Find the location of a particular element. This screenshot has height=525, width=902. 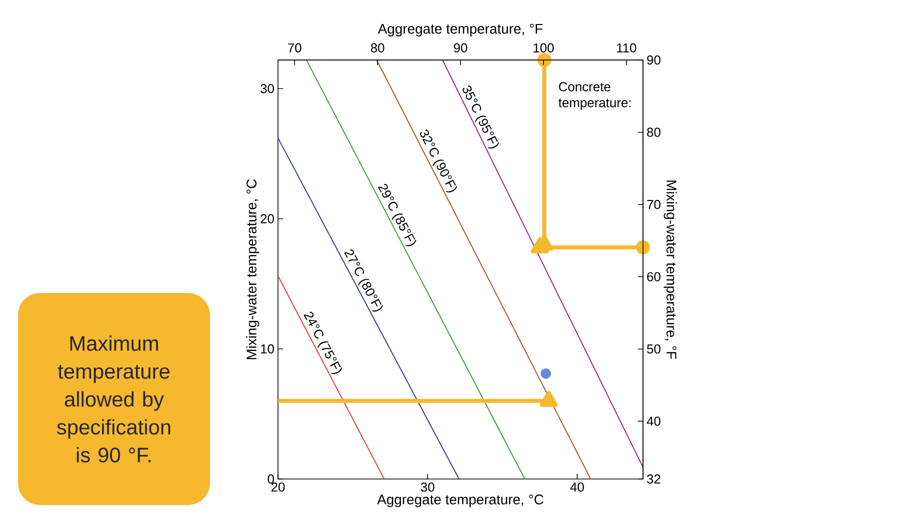

x2-tick-label: 100 is located at coordinates (544, 47).